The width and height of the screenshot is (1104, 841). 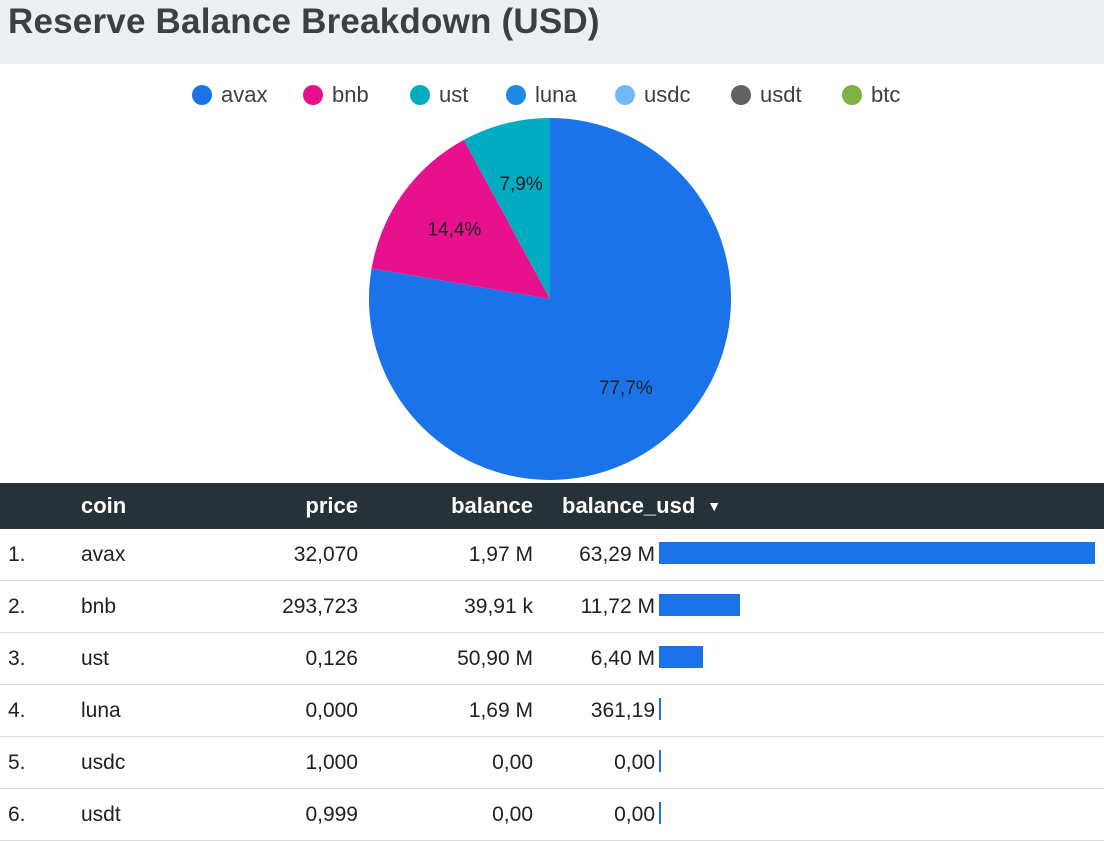 I want to click on row-coin: usdc, so click(x=103, y=762).